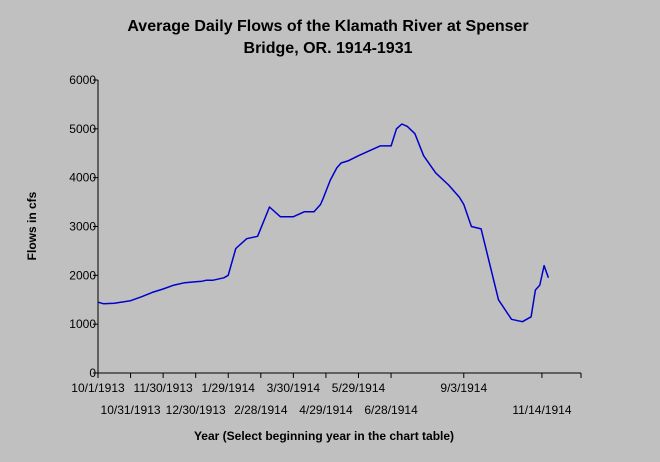 Image resolution: width=660 pixels, height=462 pixels. I want to click on y-tick-label: 4000, so click(82, 178).